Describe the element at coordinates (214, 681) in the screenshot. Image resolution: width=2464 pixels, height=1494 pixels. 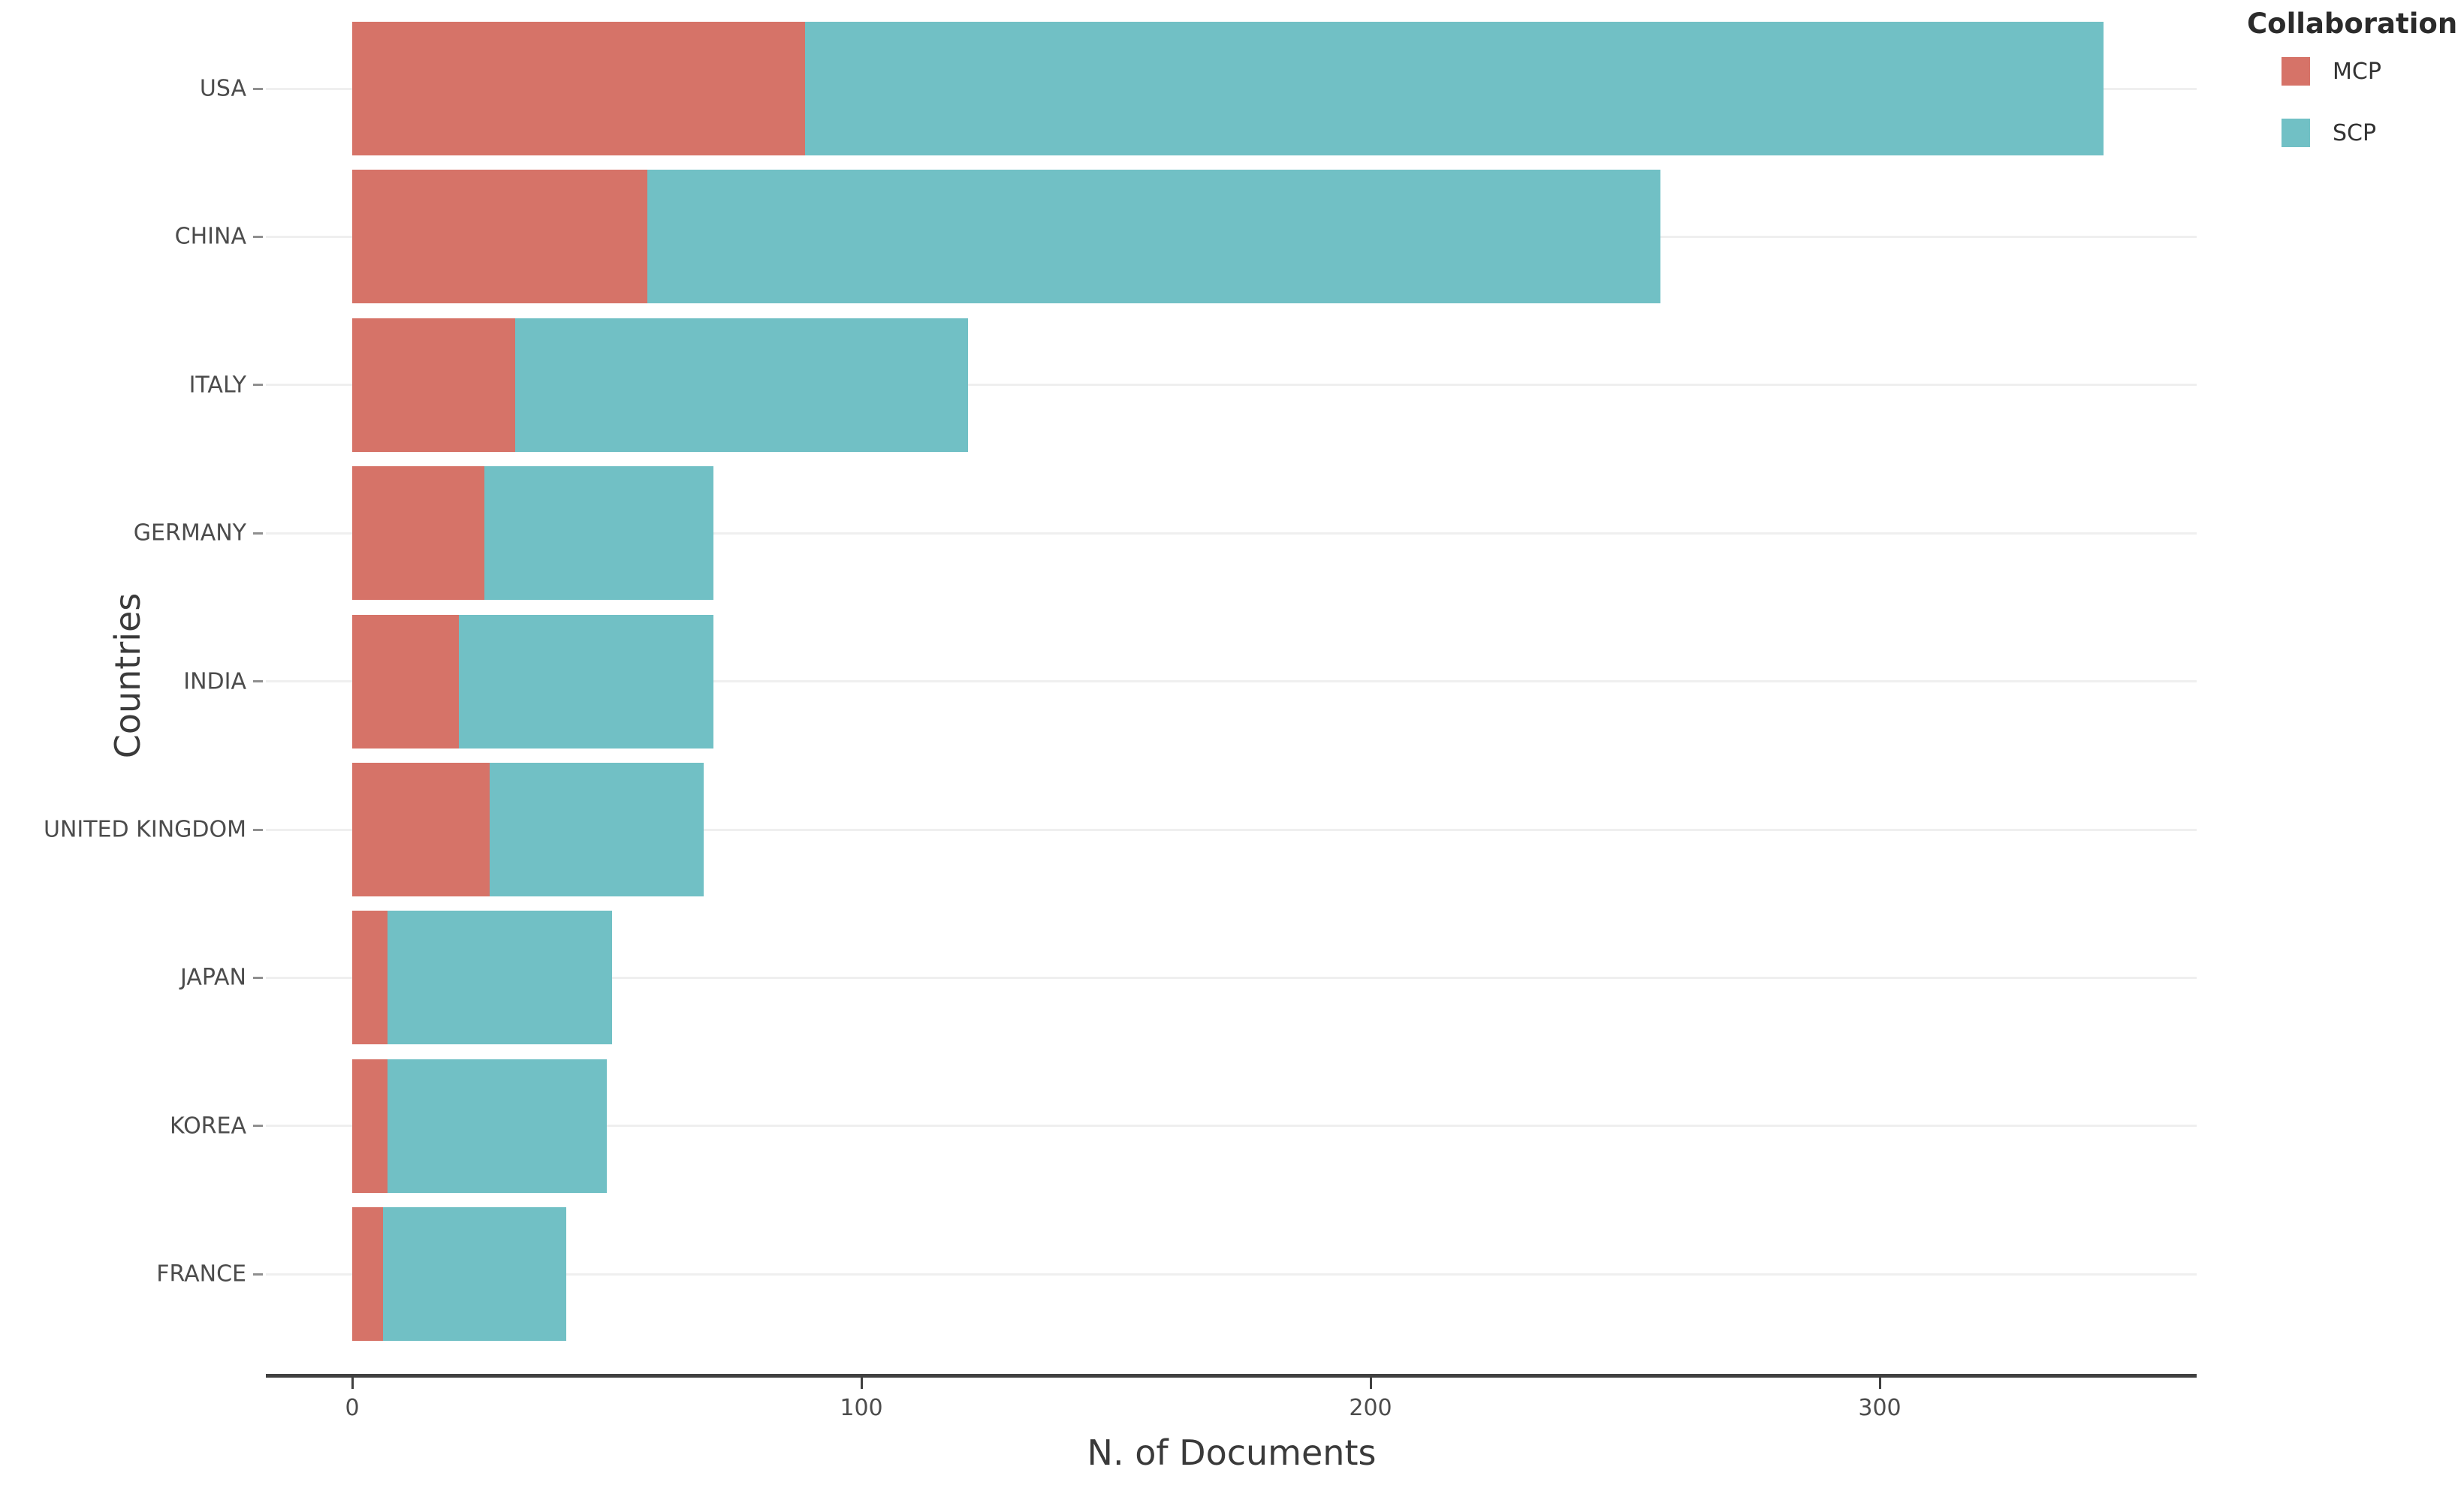
I see `y-axis-label-india: INDIA` at that location.